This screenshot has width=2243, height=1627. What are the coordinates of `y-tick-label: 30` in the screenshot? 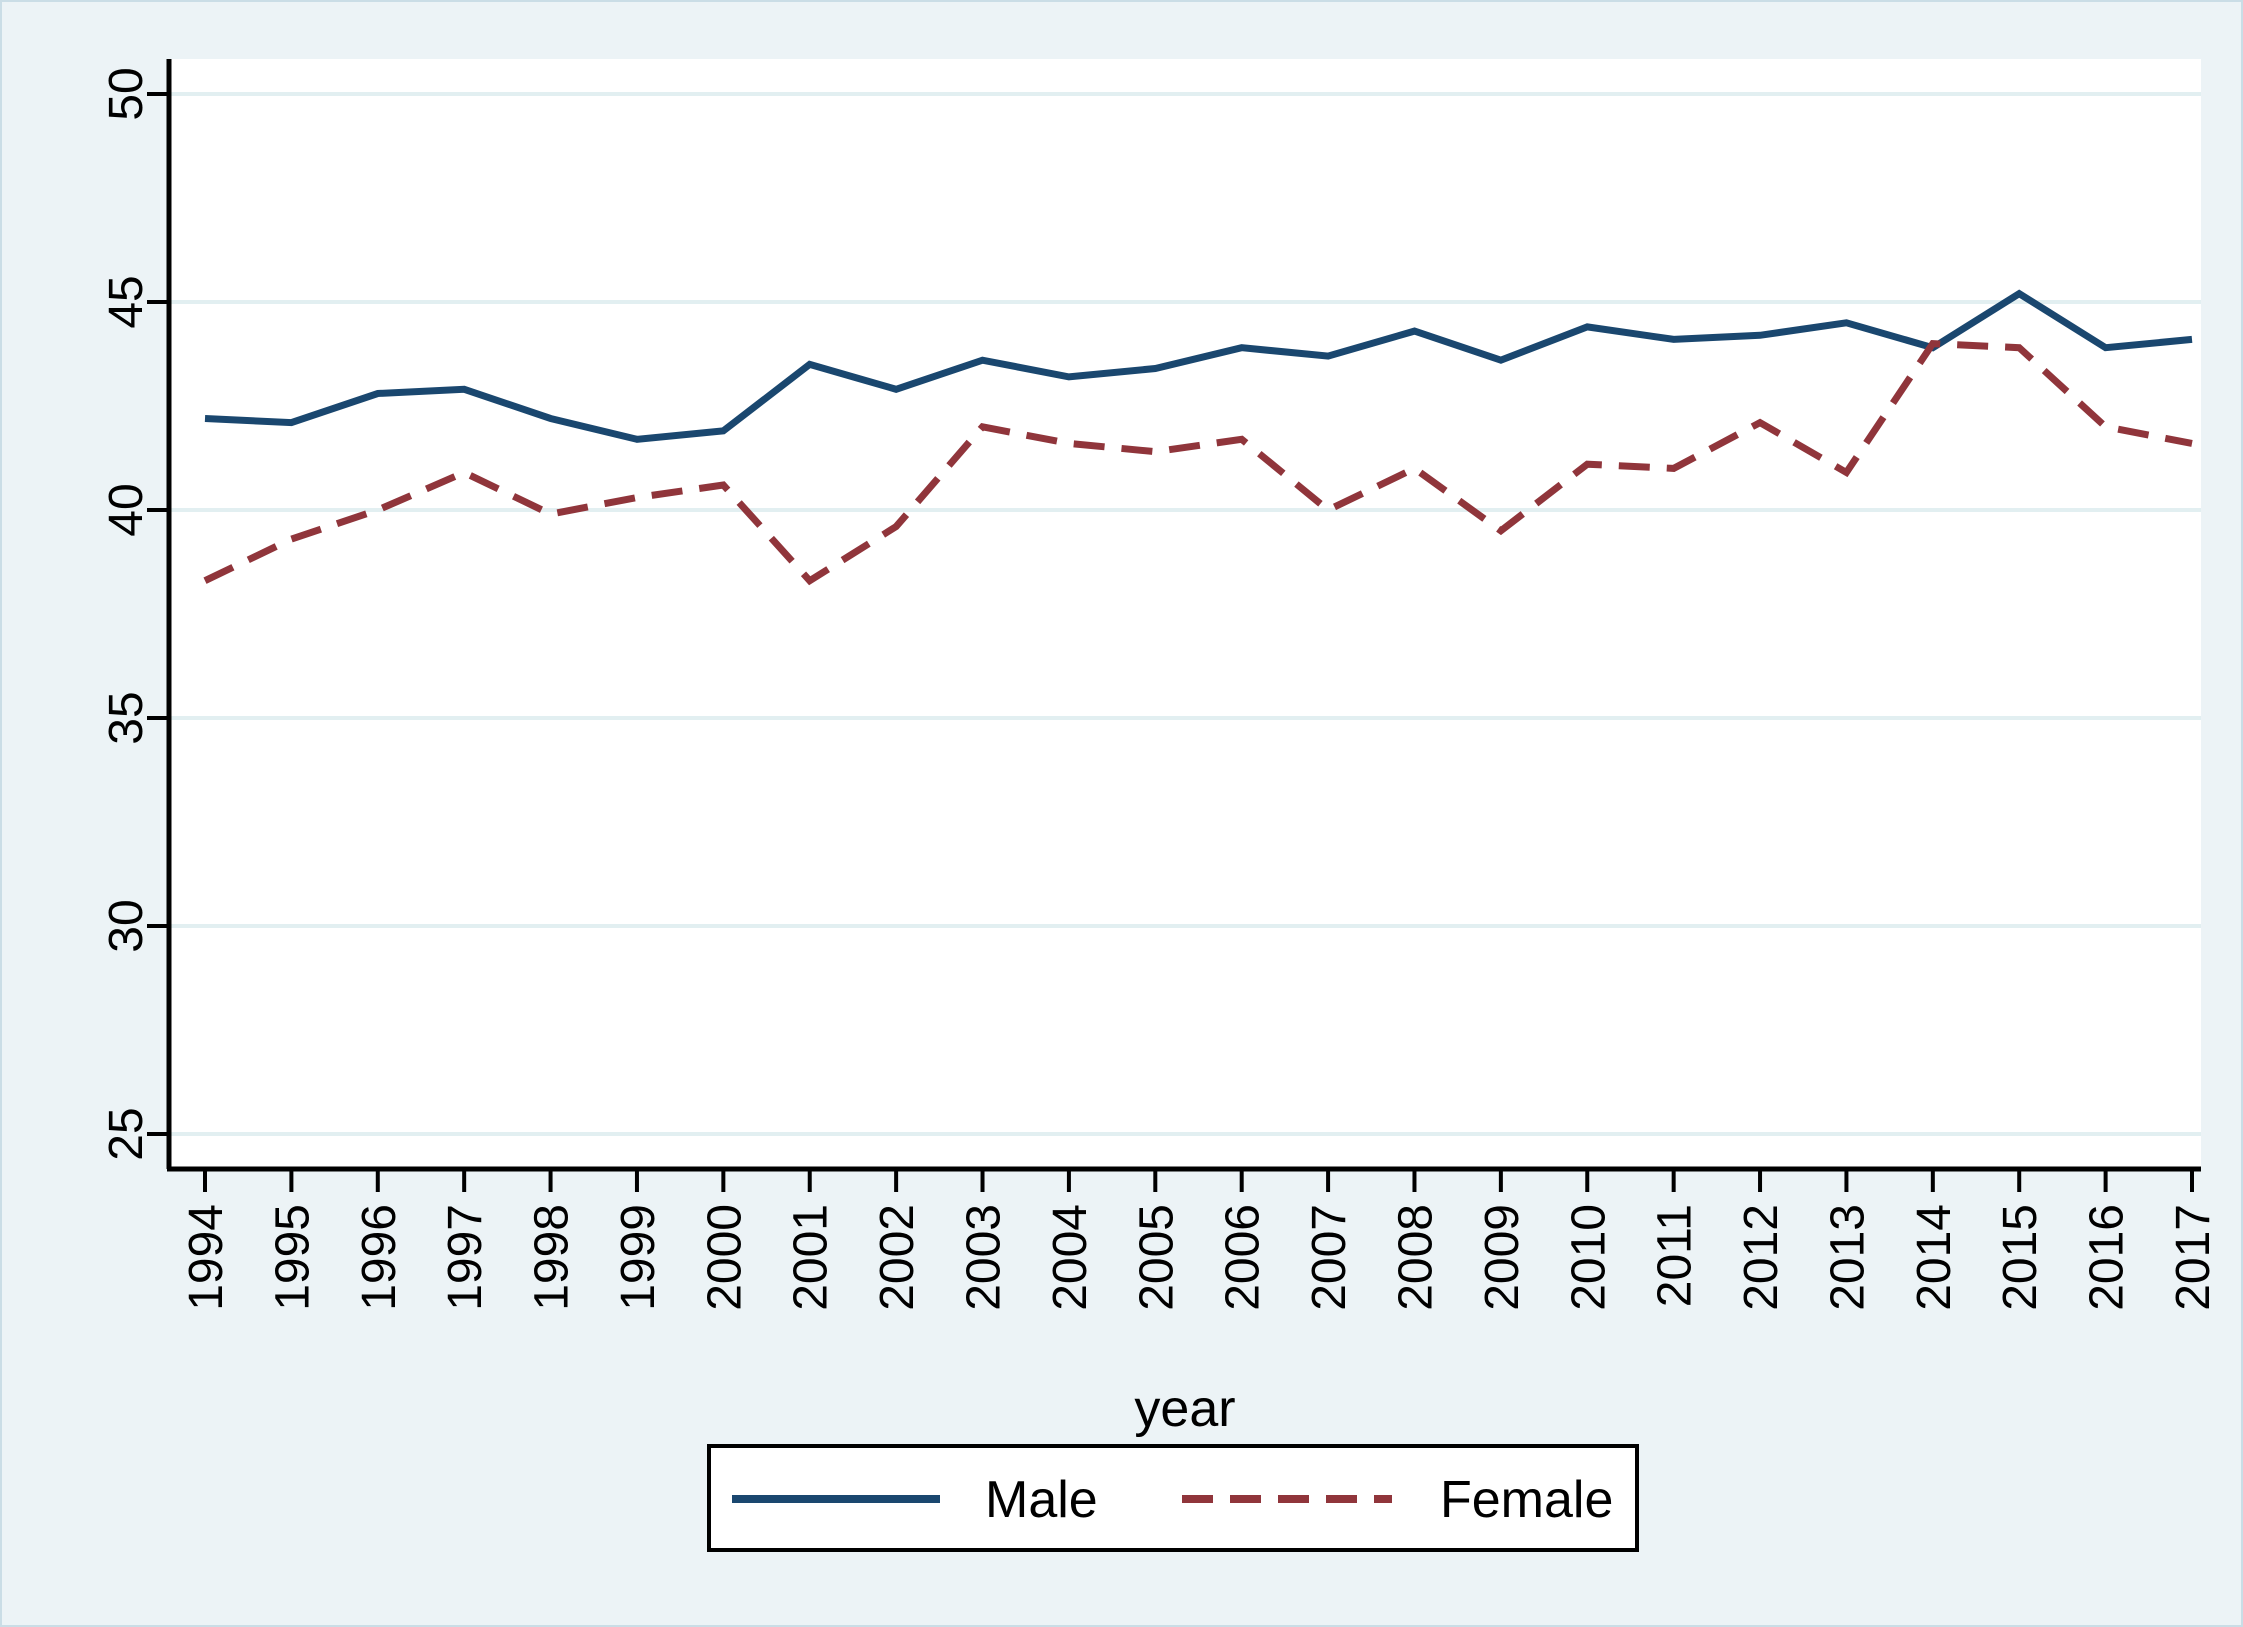 It's located at (126, 925).